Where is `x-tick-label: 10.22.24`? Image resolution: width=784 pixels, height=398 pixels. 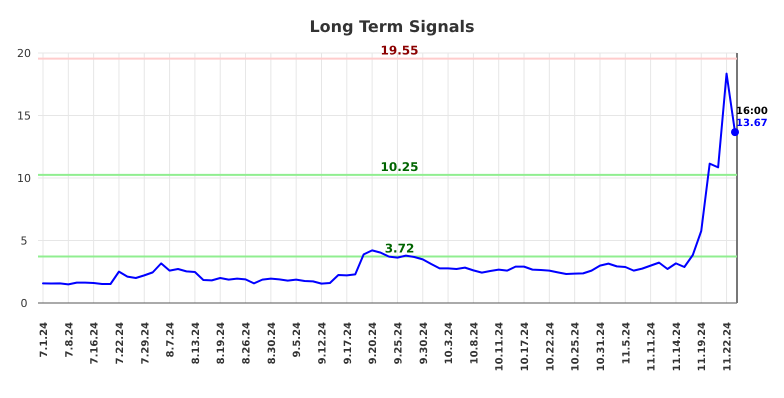
x-tick-label: 10.22.24 is located at coordinates (550, 347).